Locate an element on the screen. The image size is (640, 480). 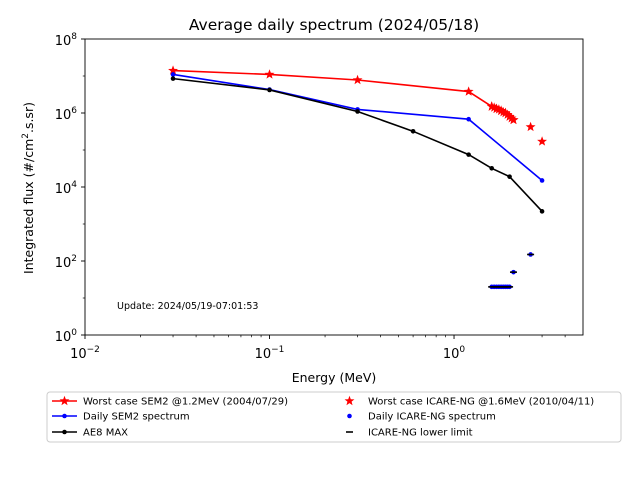
x-tick-label: 10⁻² is located at coordinates (85, 353).